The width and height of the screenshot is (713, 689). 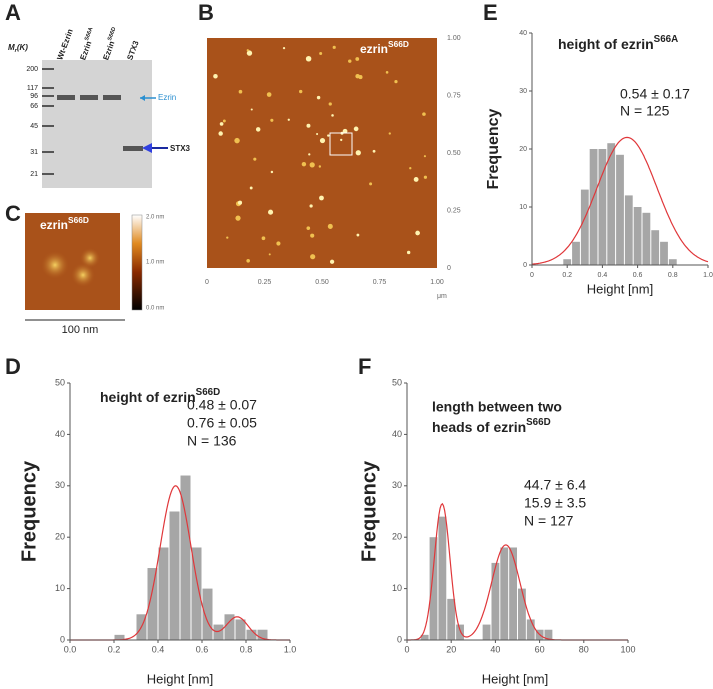 I want to click on afm-x-tick: 0.75, so click(x=380, y=282).